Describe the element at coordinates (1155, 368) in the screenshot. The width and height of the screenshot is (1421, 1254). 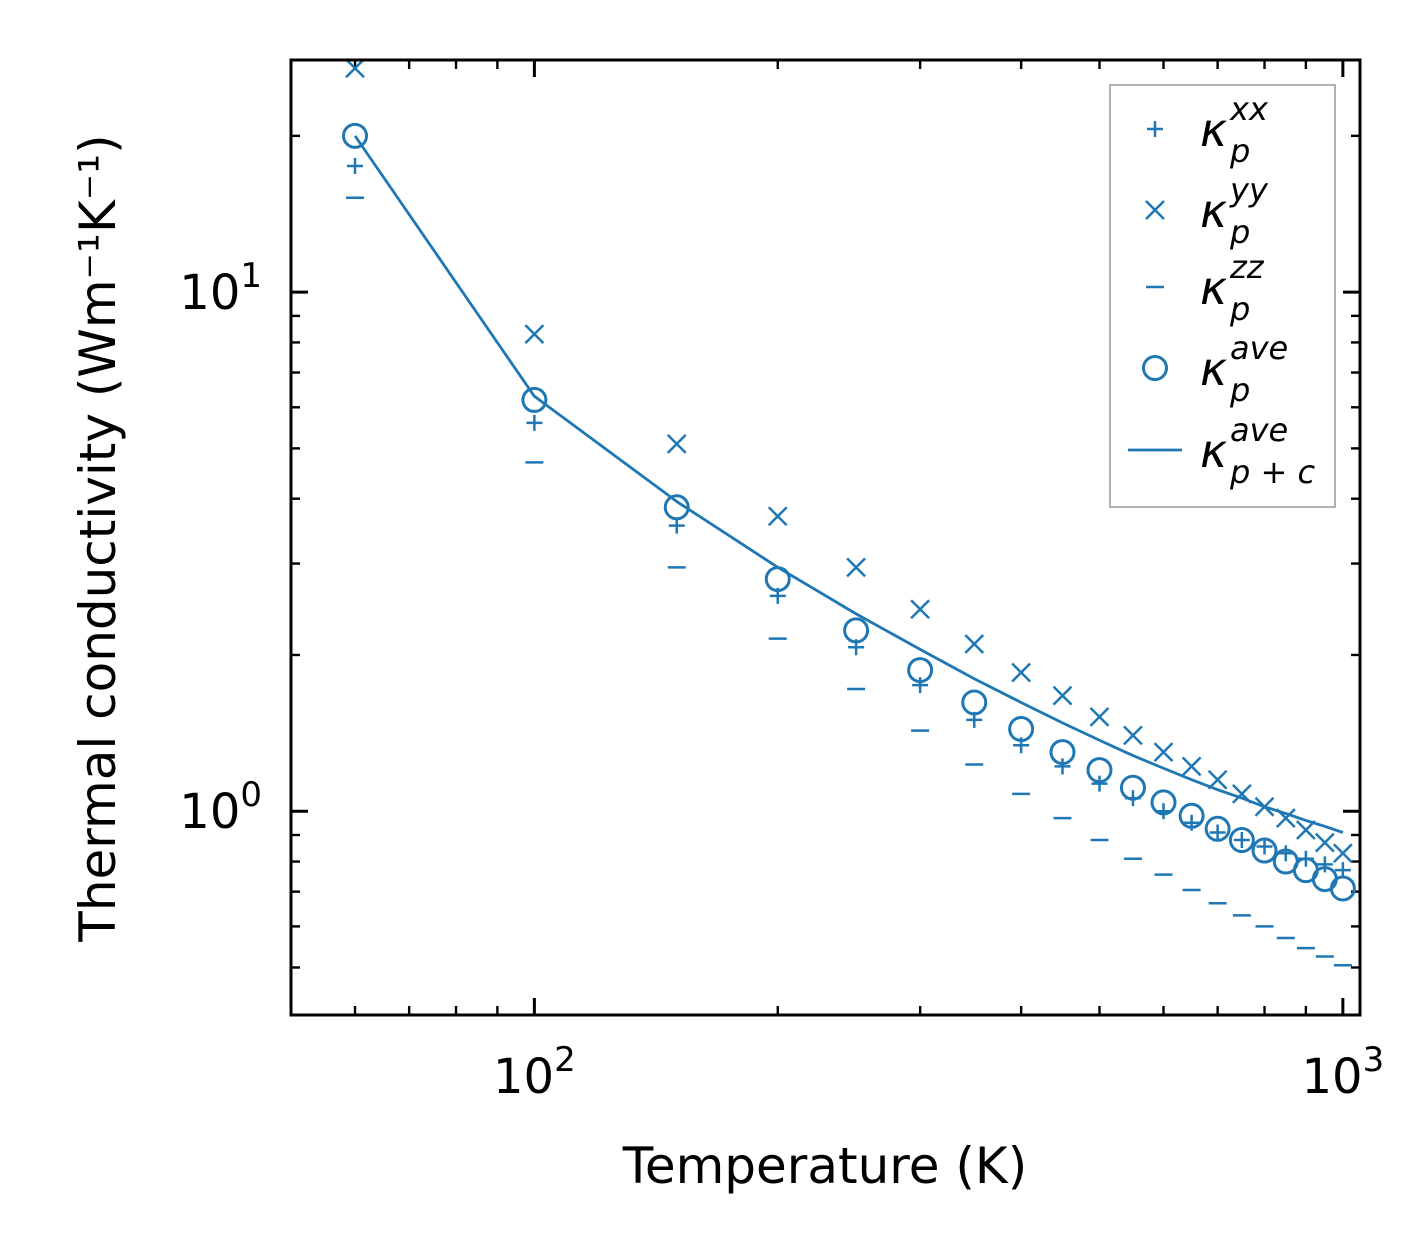
I see `legend-marker-ave` at that location.